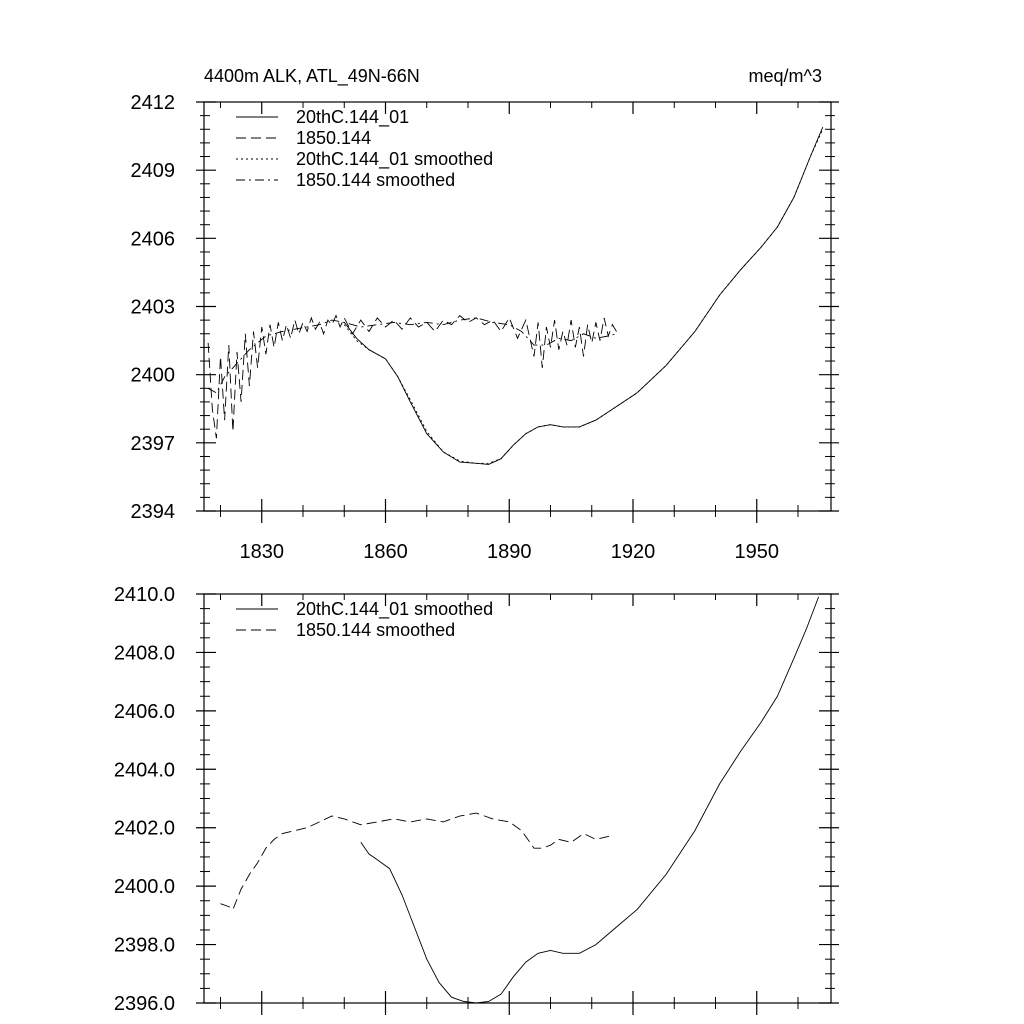 The width and height of the screenshot is (1024, 1024). Describe the element at coordinates (352, 117) in the screenshot. I see `legend-label-0: 20thC.144_01` at that location.